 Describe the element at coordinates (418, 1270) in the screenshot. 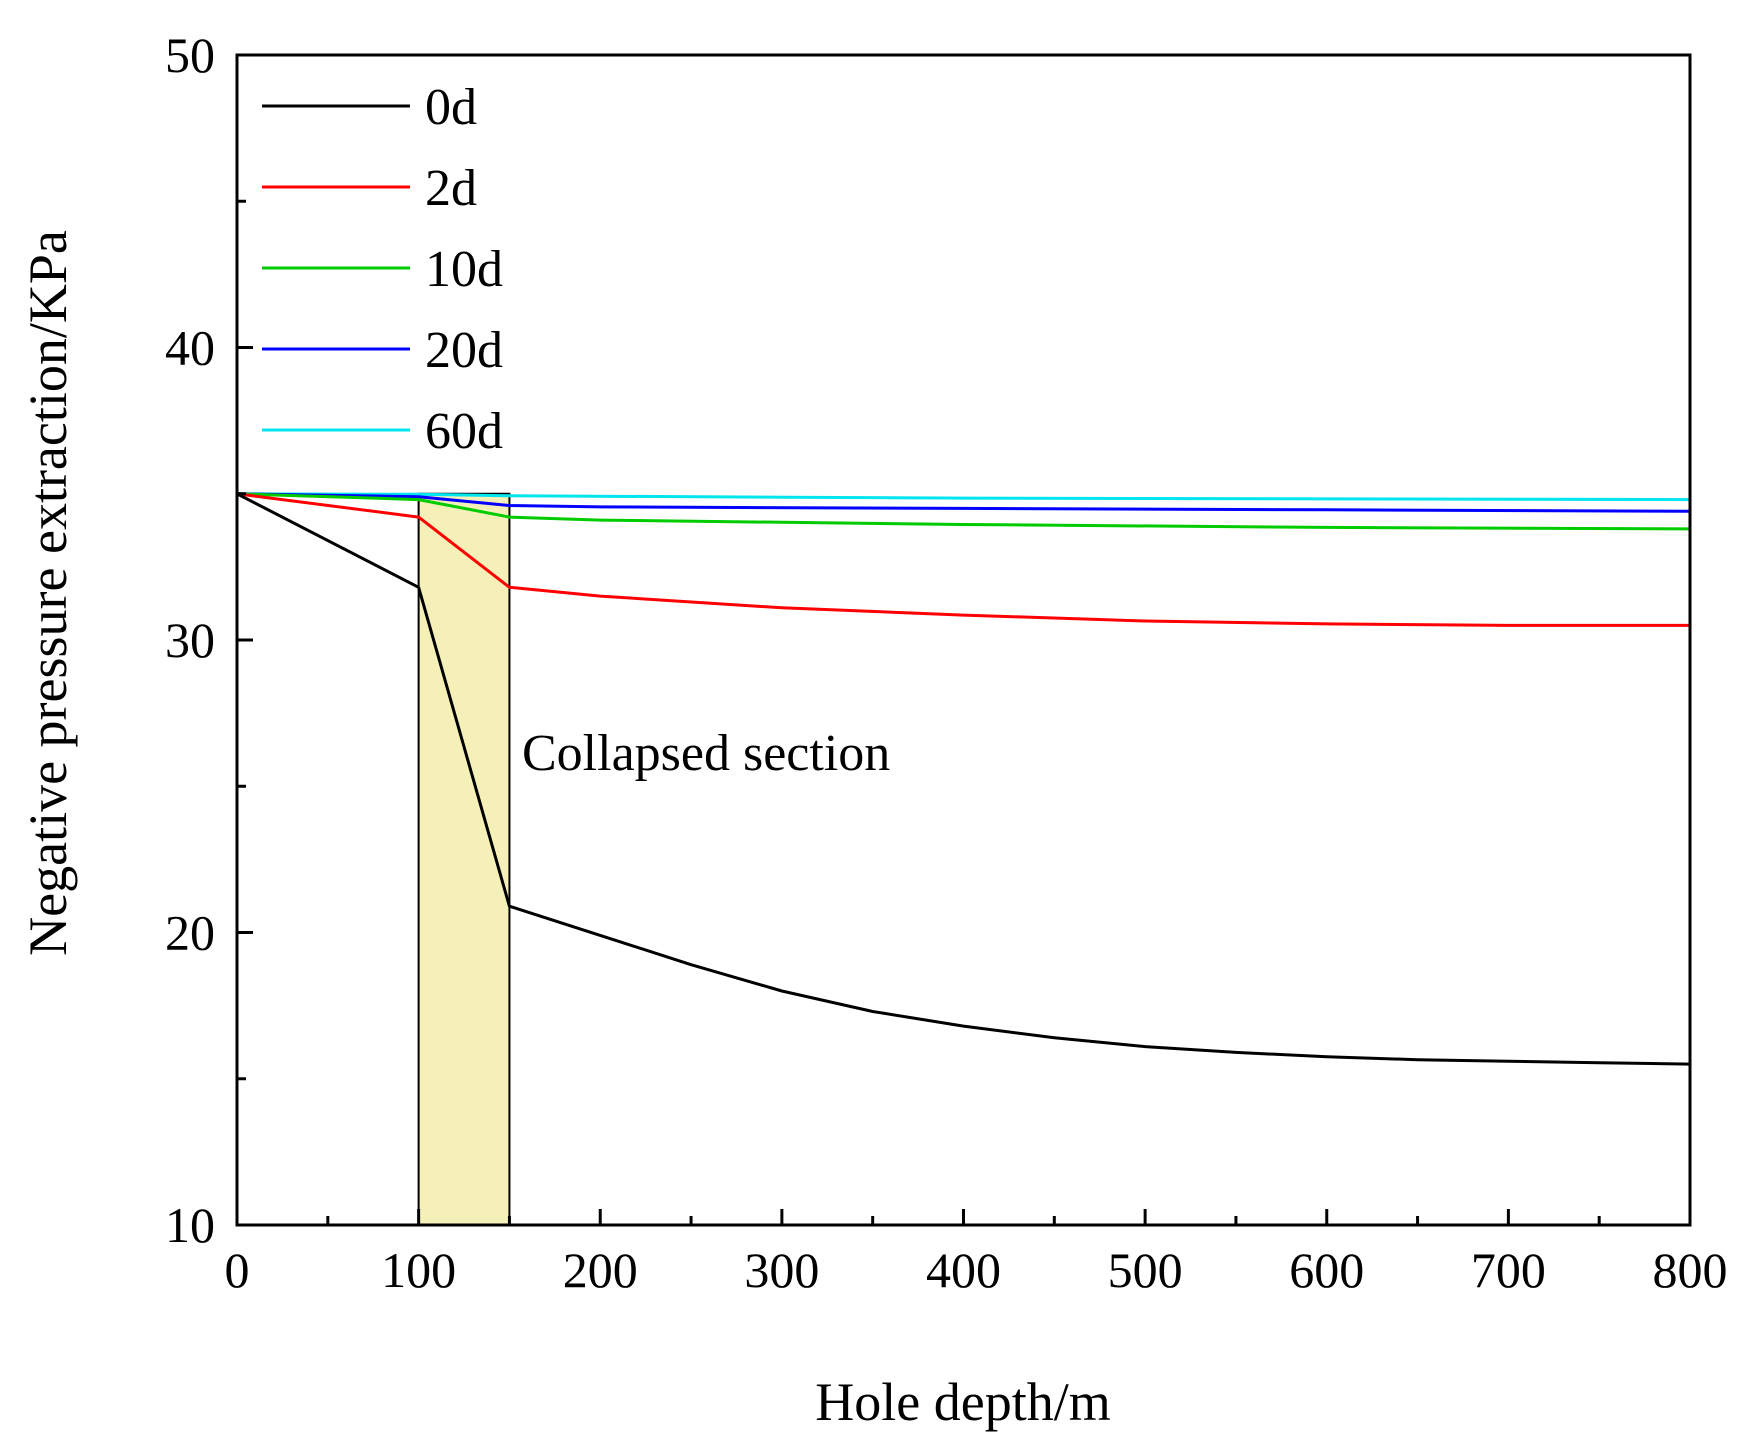

I see `x-tick-label: 100` at that location.